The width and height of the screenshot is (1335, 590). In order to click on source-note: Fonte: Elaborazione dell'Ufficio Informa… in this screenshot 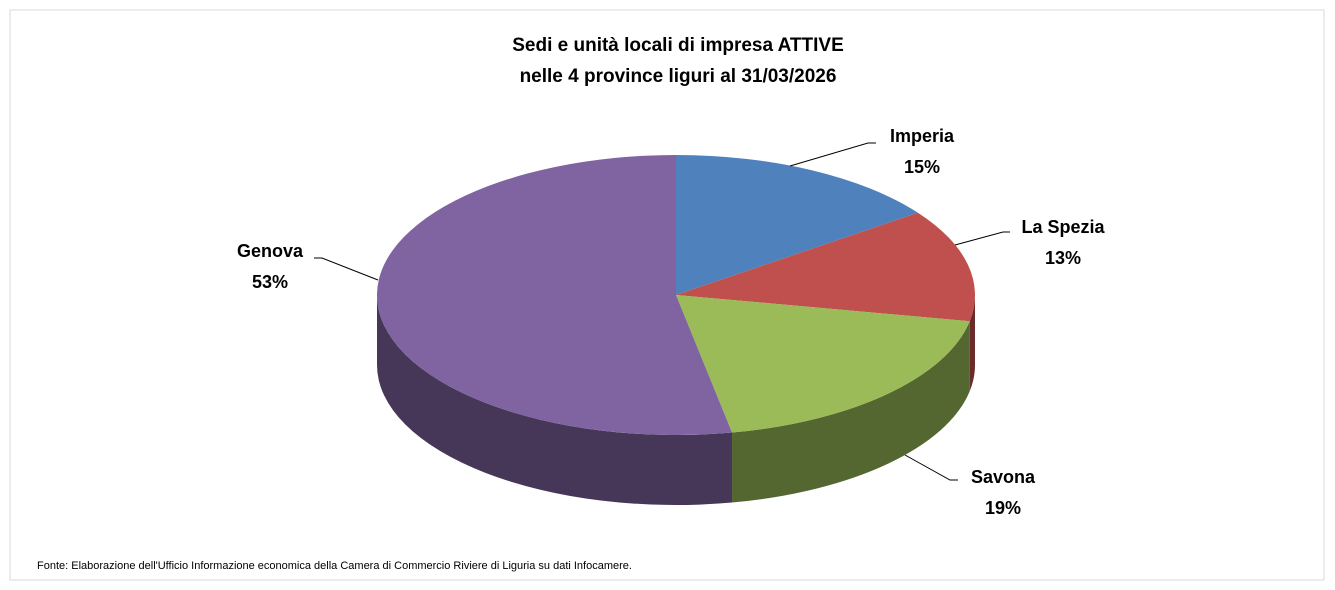, I will do `click(334, 566)`.